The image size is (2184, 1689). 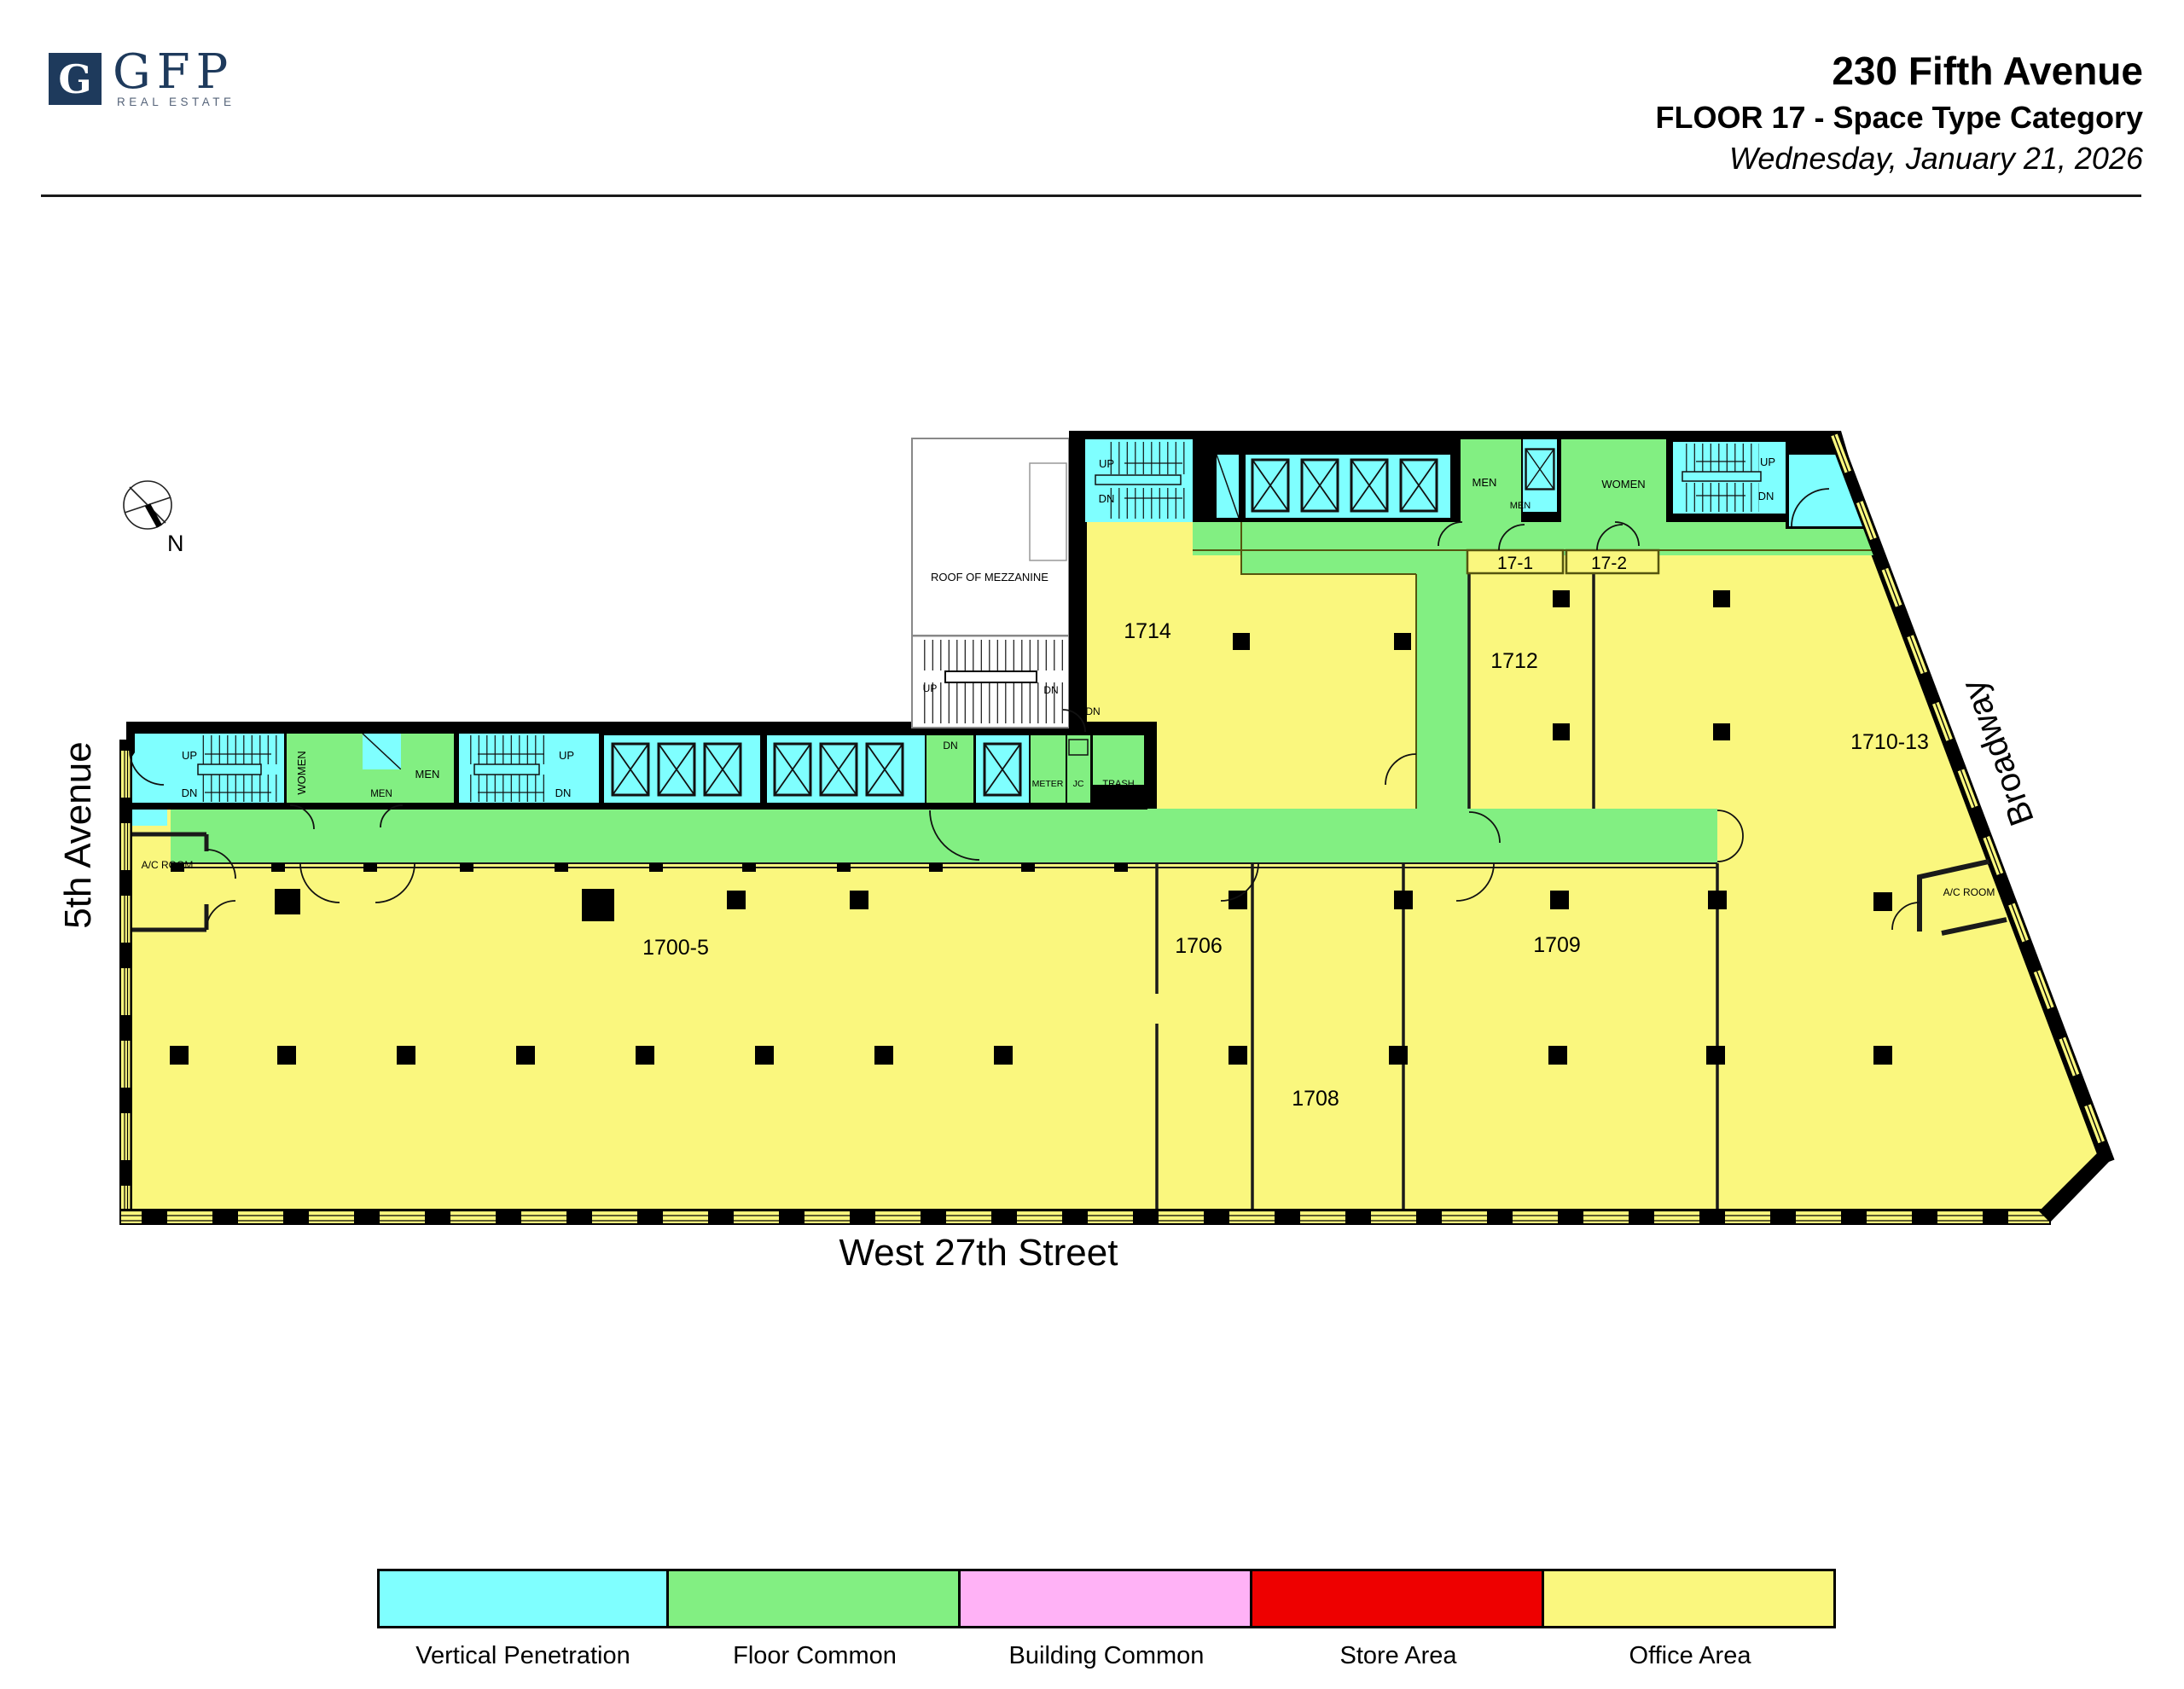 I want to click on stair-c-treads-dn, so click(x=1149, y=504).